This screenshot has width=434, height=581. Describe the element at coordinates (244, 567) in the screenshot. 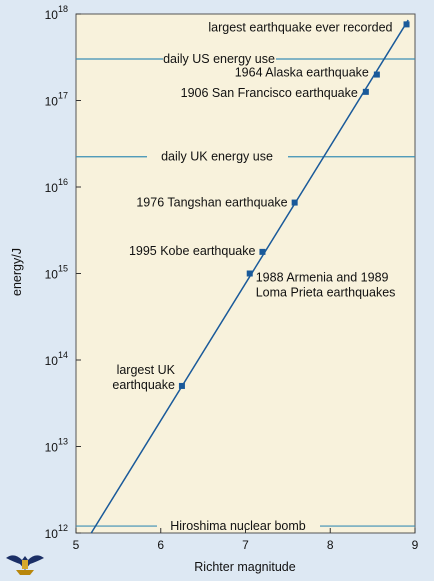

I see `x-axis-title: Richter magnitude` at that location.